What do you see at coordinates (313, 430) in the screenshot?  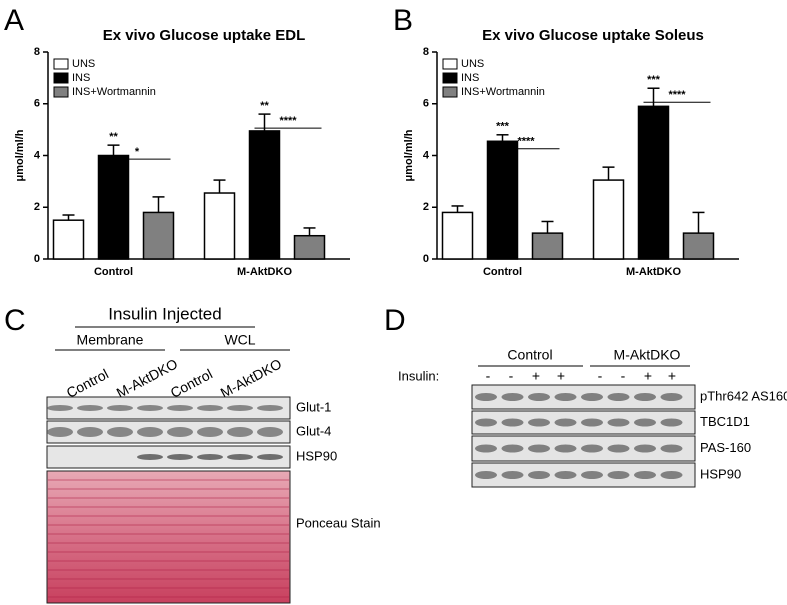 I see `row-label: Glut-4` at bounding box center [313, 430].